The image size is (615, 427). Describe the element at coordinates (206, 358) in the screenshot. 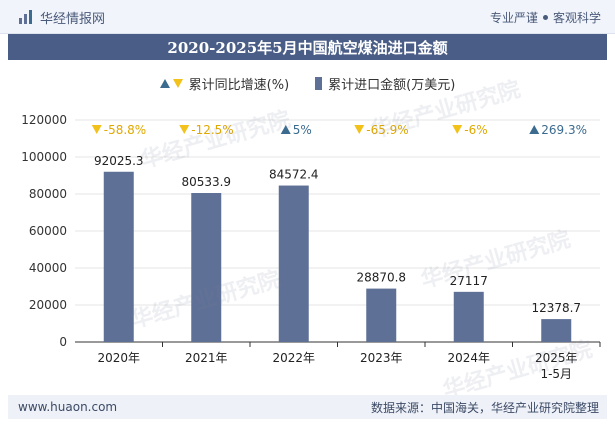

I see `x-tick-label: 2021年` at that location.